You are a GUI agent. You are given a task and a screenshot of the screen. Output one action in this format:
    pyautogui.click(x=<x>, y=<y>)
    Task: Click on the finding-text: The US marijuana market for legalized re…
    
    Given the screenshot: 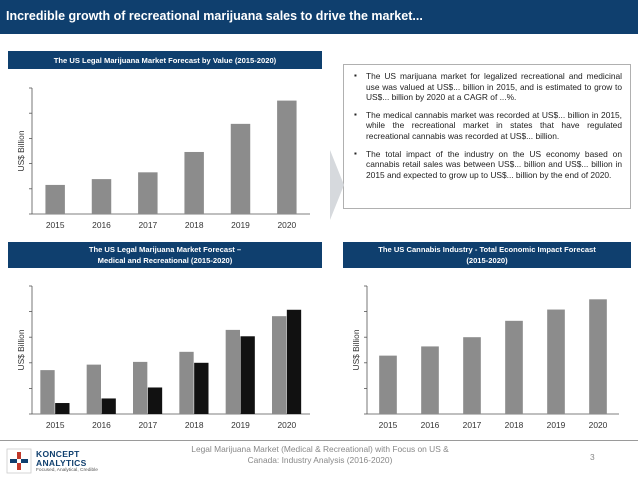 What is the action you would take?
    pyautogui.click(x=494, y=87)
    